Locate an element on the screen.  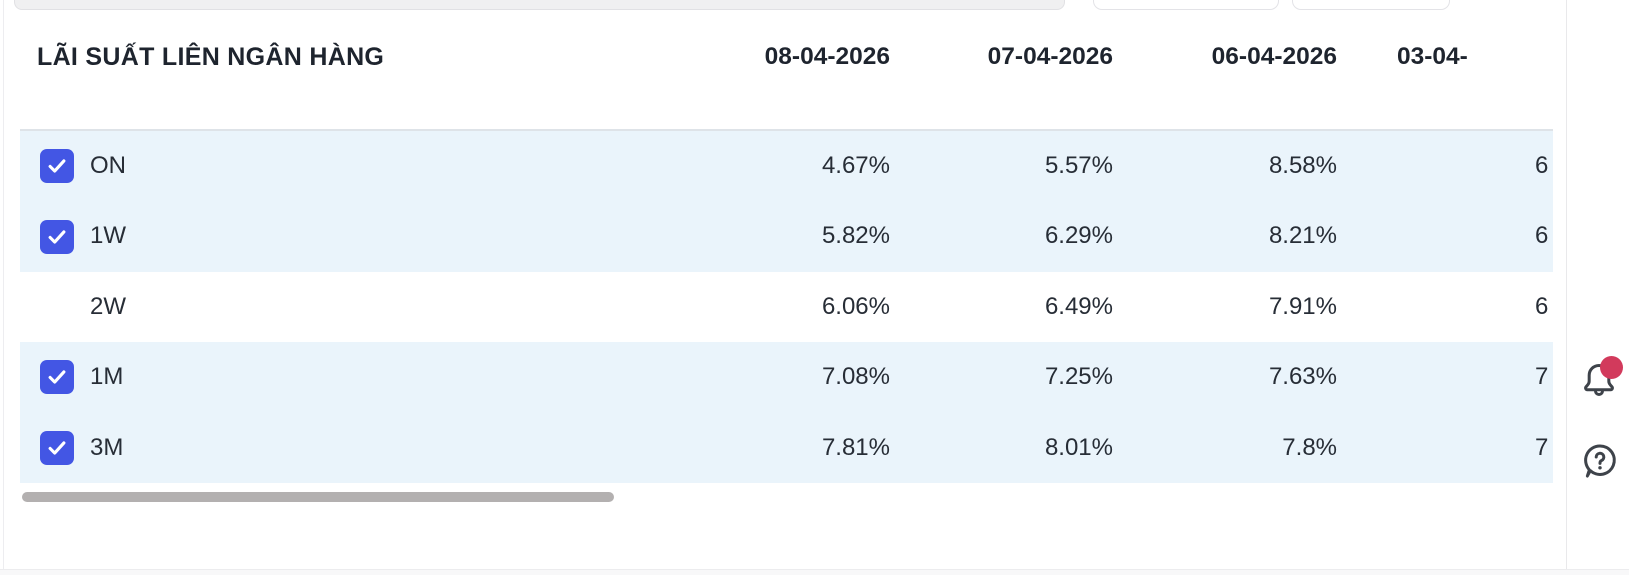
rate-cell: 8.01% is located at coordinates (1078, 447).